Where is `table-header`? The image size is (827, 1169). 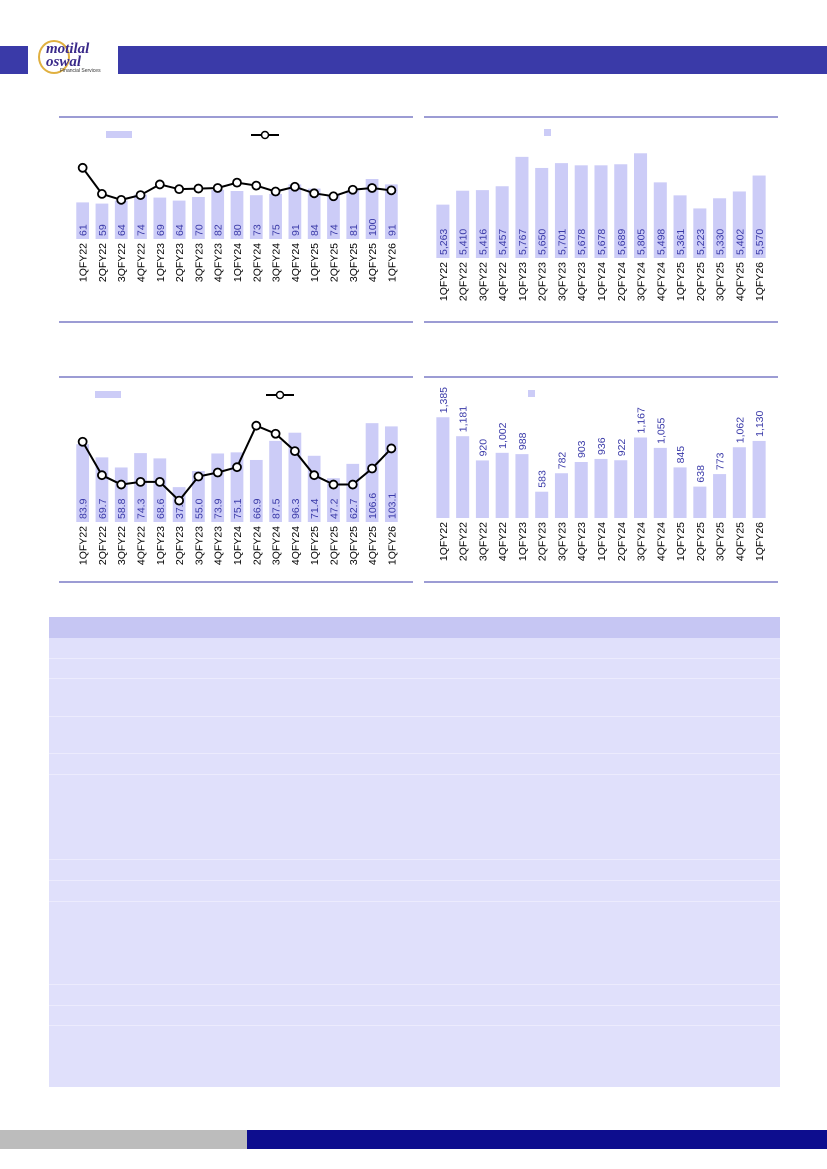
table-header is located at coordinates (414, 627).